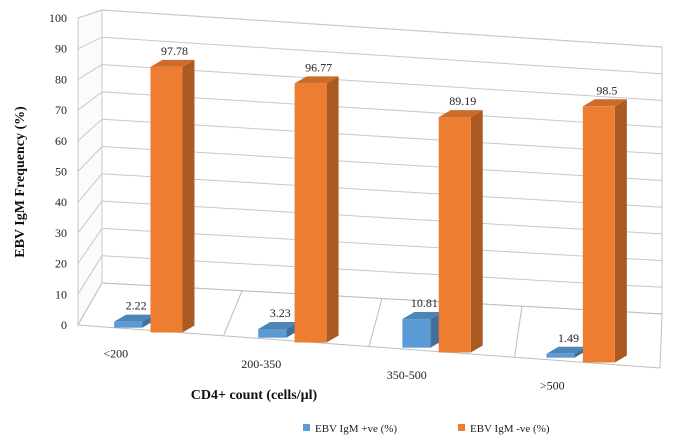 The image size is (684, 439). What do you see at coordinates (20, 182) in the screenshot?
I see `y-axis-title: EBV IgM Frequency (%)` at bounding box center [20, 182].